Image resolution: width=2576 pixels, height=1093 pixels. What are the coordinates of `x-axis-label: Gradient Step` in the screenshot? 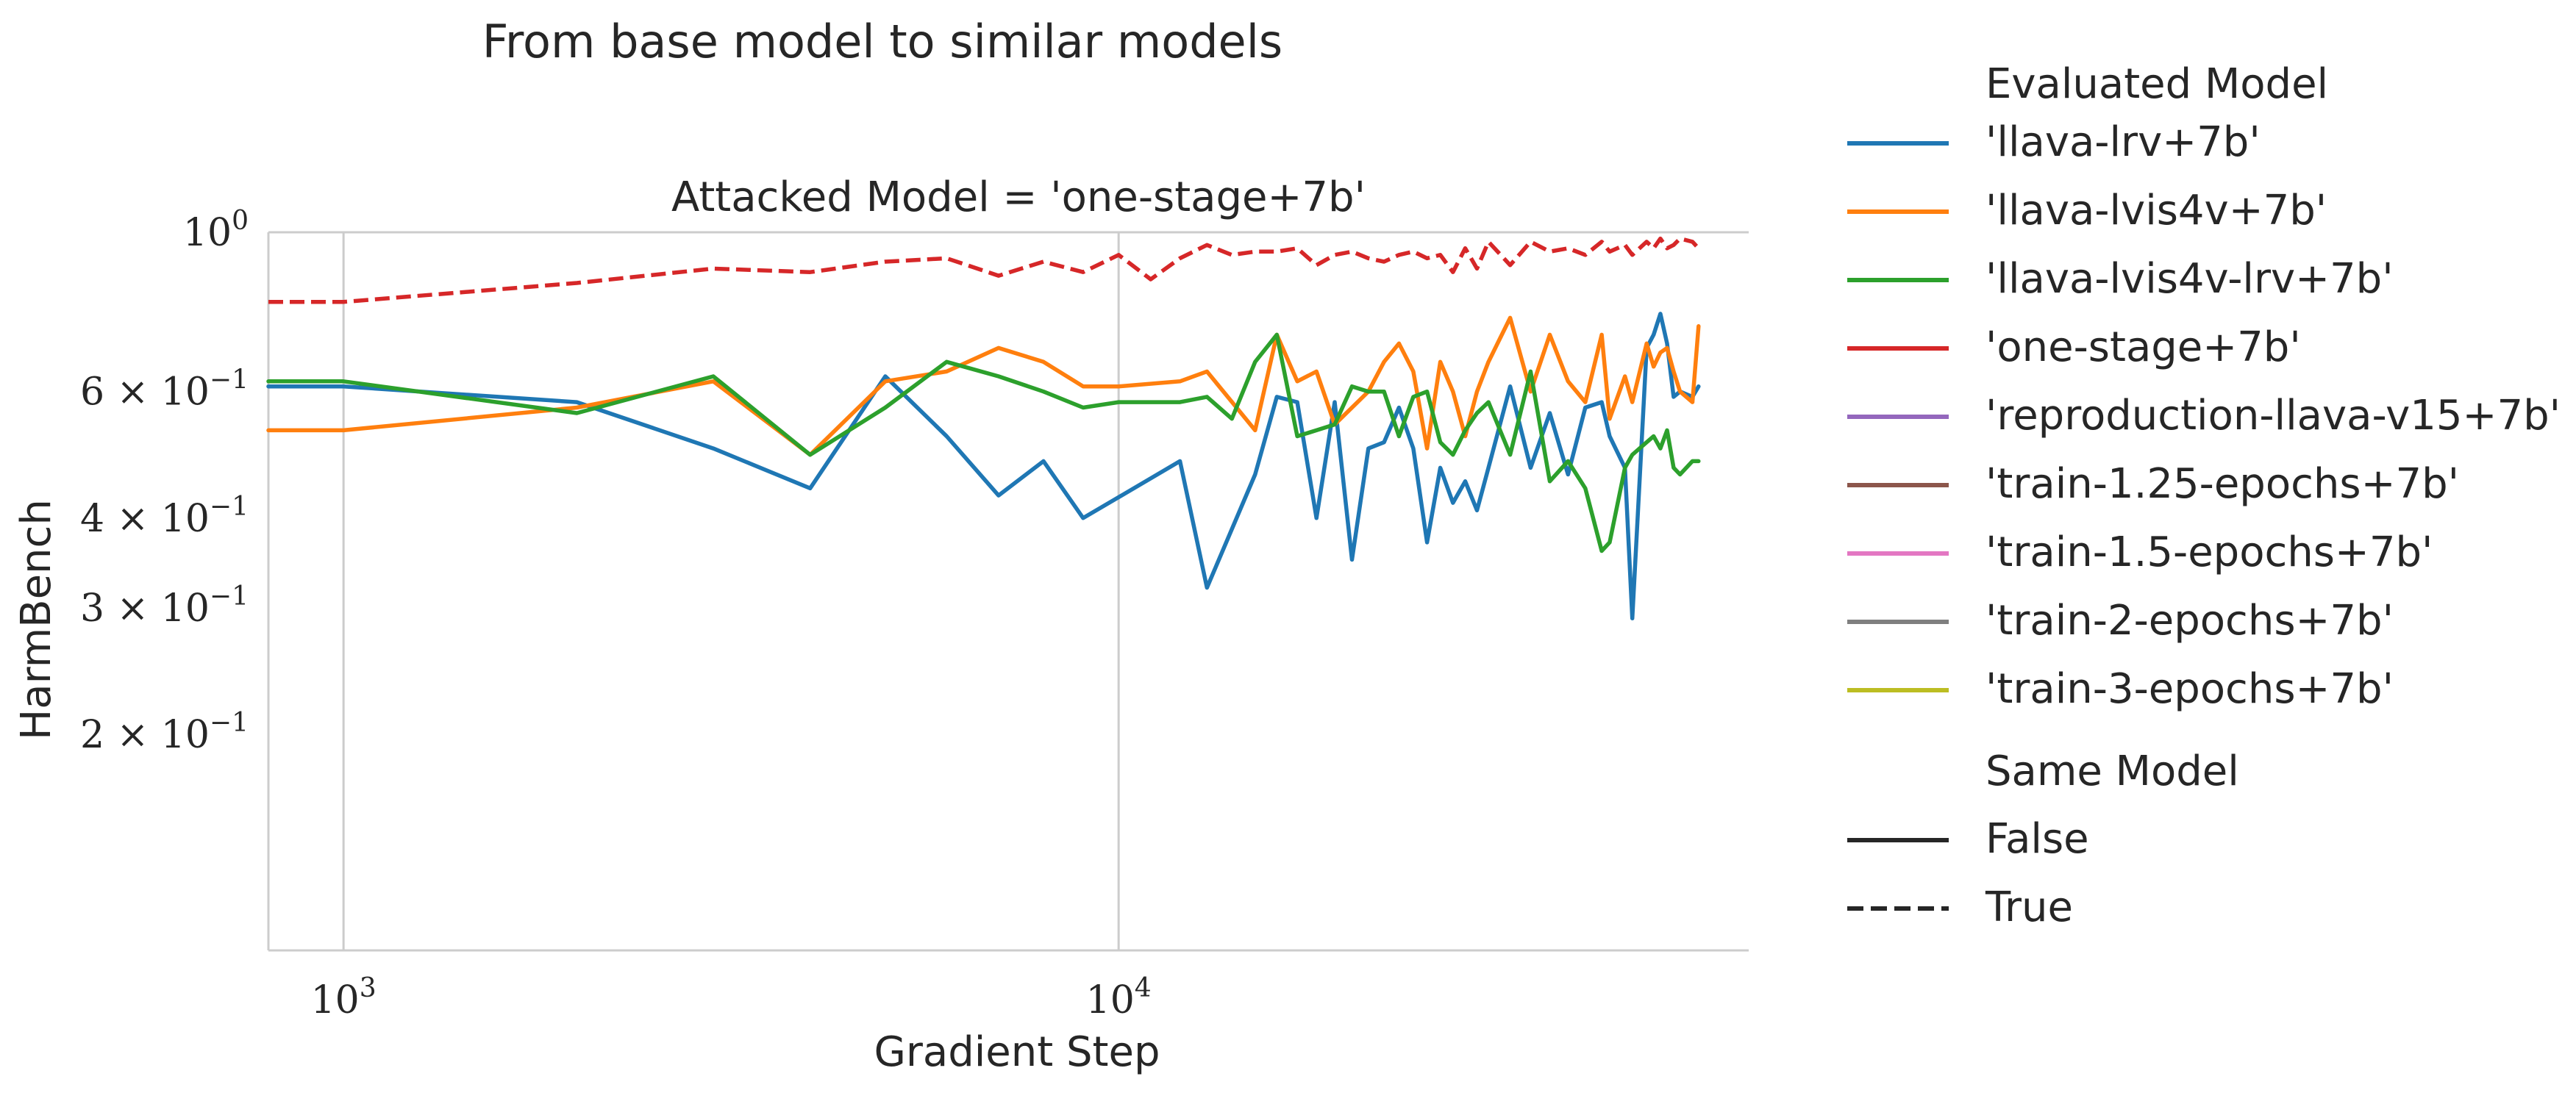 It's located at (1017, 1052).